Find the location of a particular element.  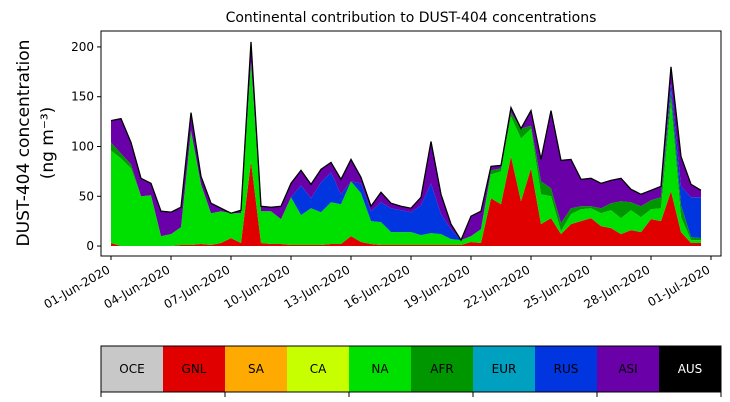

legend-label-afr: AFR is located at coordinates (441, 369).